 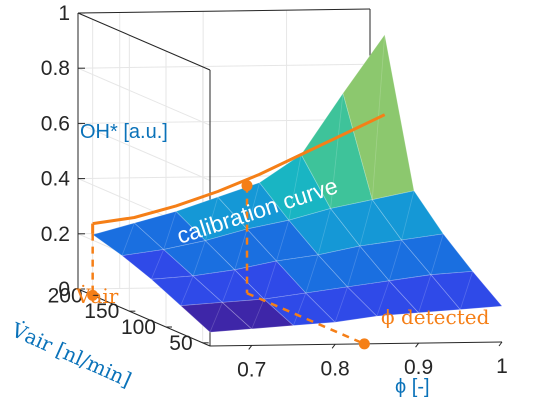 I want to click on y-tick-label: 50, so click(x=180, y=343).